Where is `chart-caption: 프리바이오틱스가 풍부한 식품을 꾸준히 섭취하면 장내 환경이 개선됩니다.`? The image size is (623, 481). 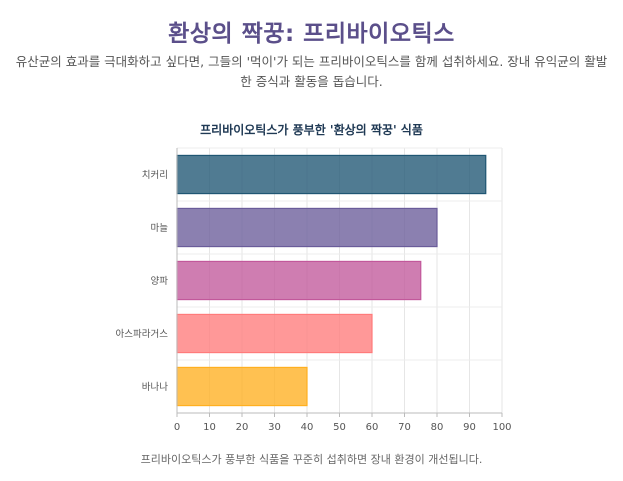
chart-caption: 프리바이오틱스가 풍부한 식품을 꾸준히 섭취하면 장내 환경이 개선됩니다. is located at coordinates (311, 459).